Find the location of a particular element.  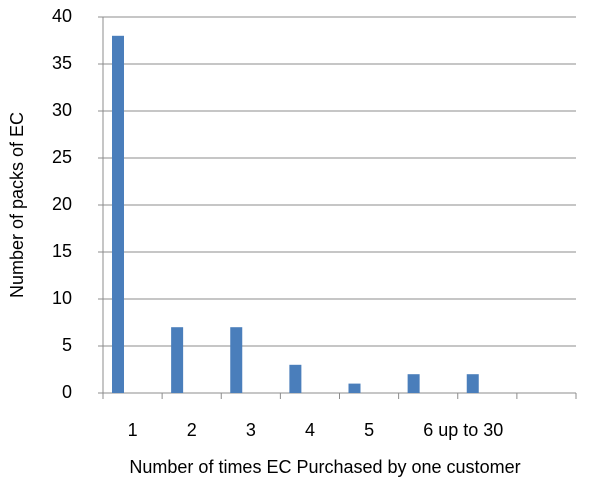

y-tick-label: 10 is located at coordinates (62, 298).